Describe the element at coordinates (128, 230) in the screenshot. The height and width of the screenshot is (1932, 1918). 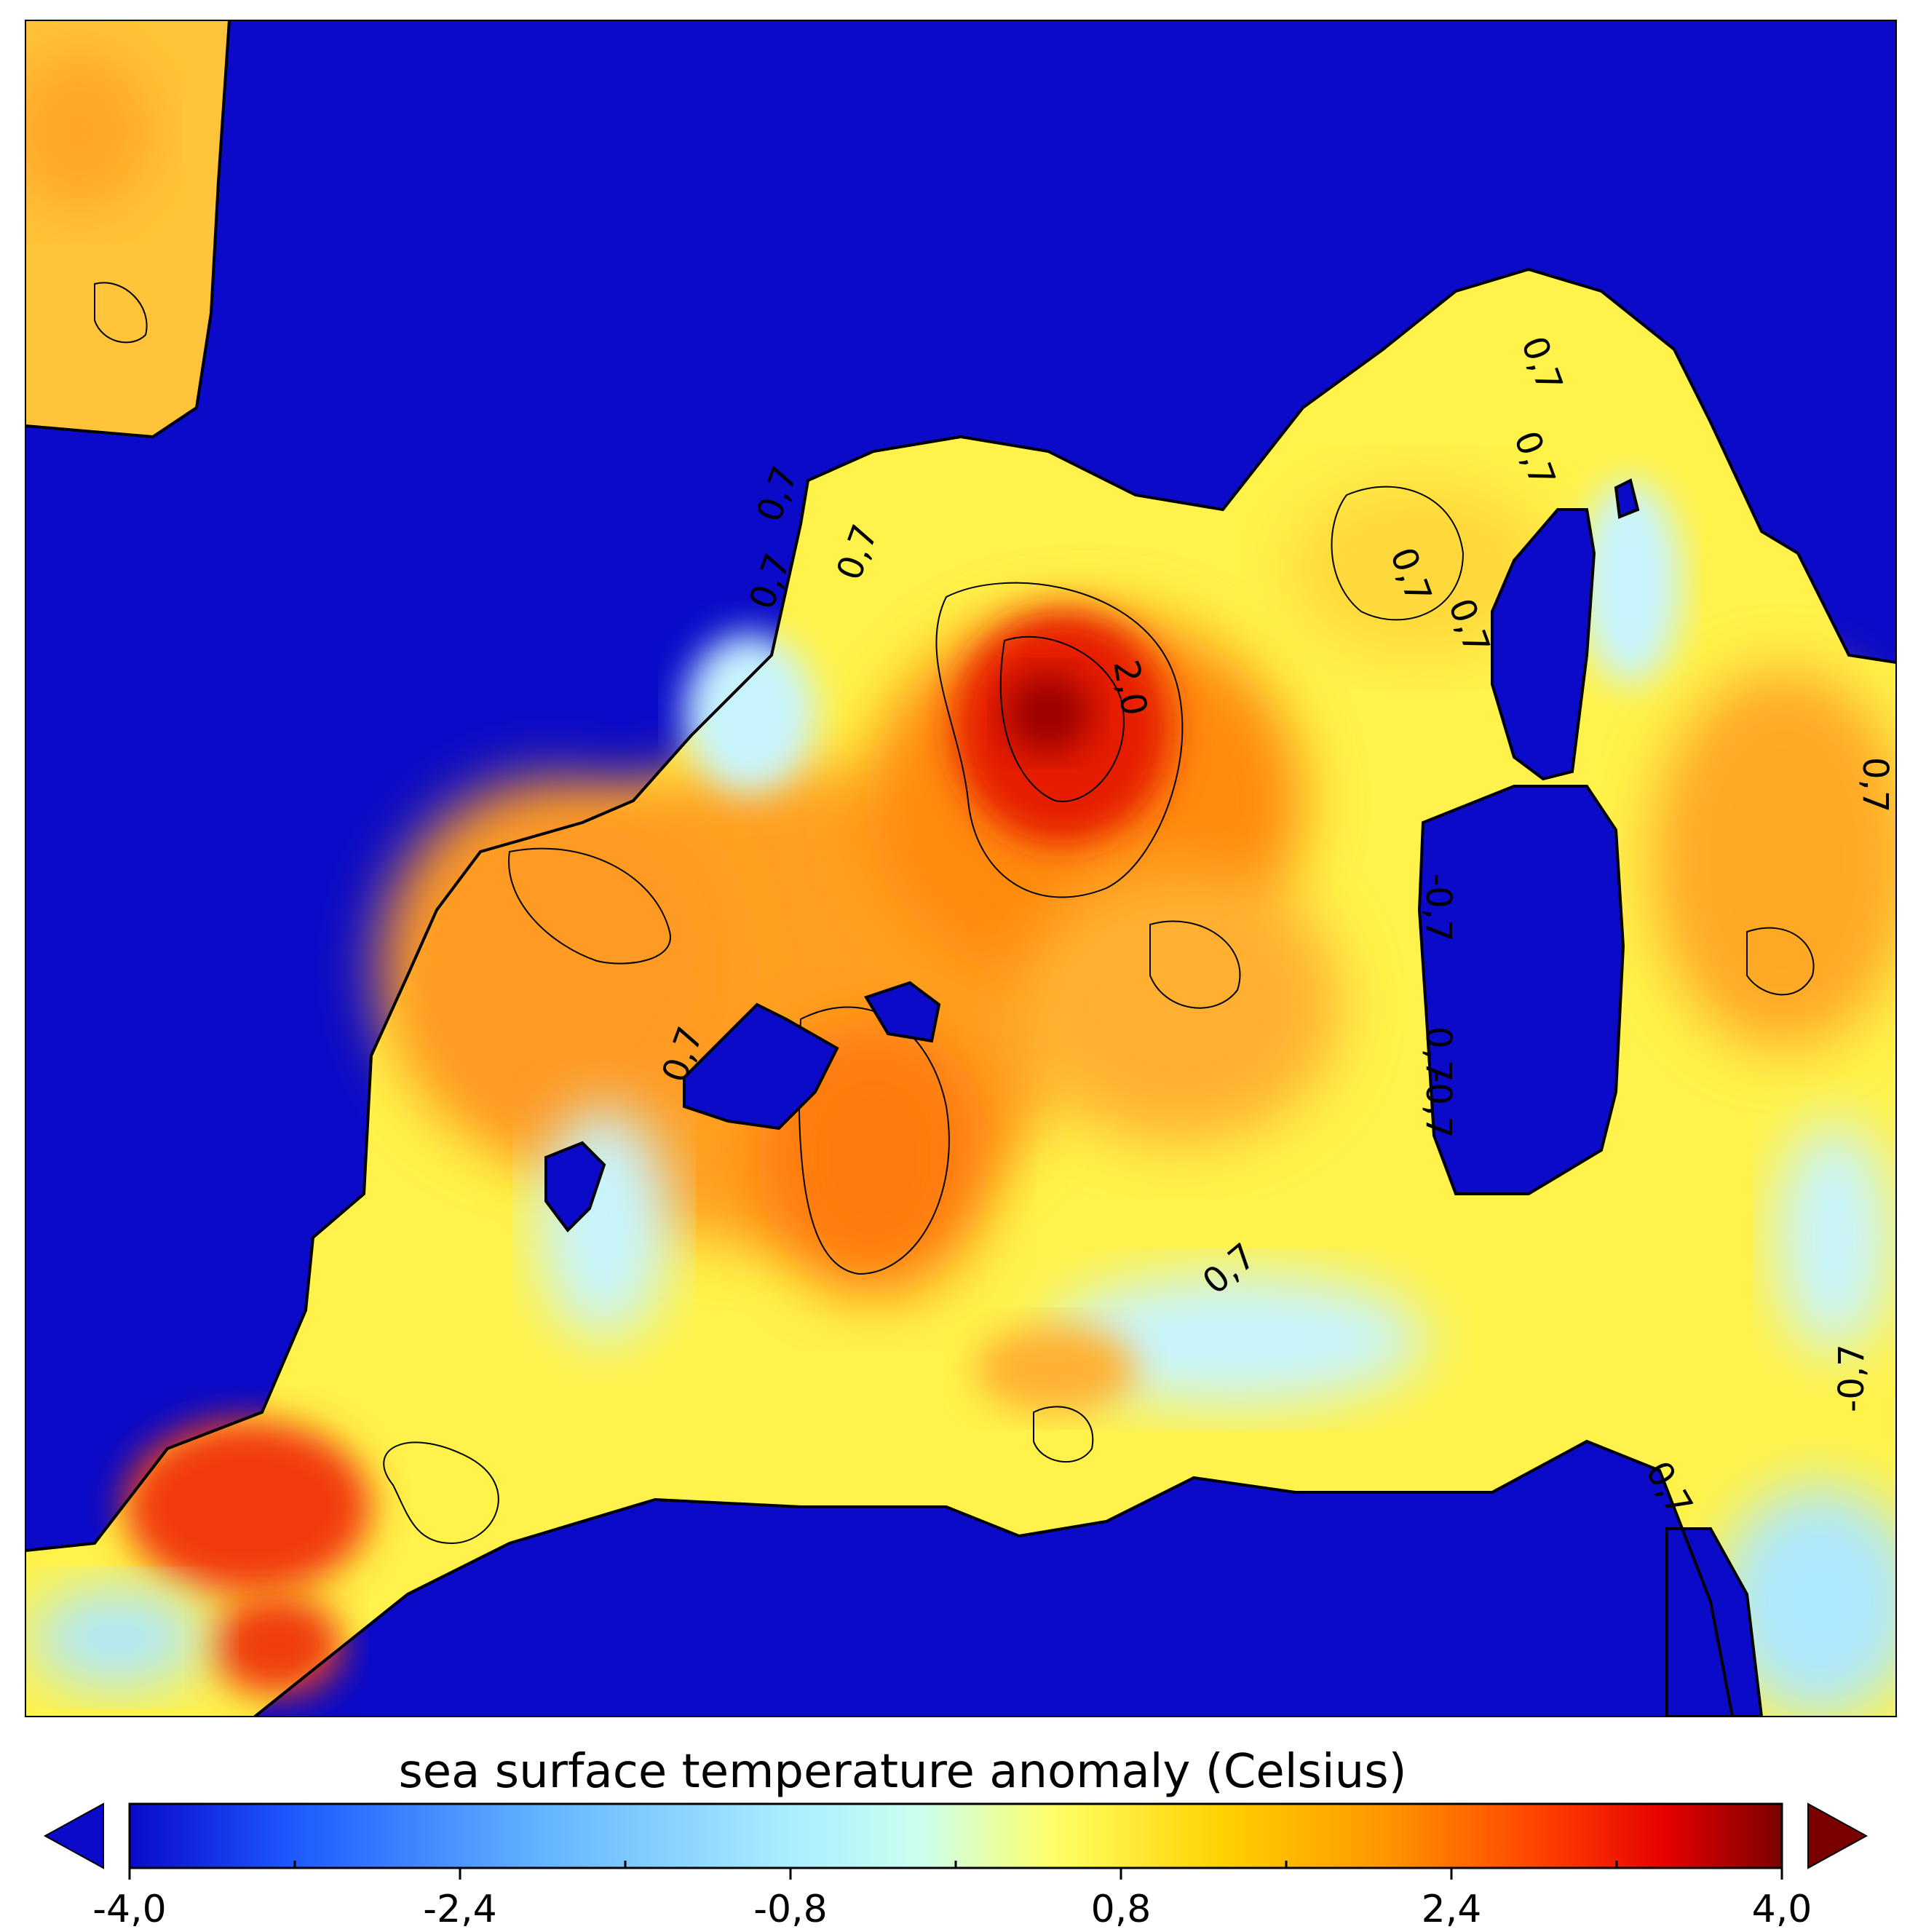
I see `coastline-northwest` at that location.